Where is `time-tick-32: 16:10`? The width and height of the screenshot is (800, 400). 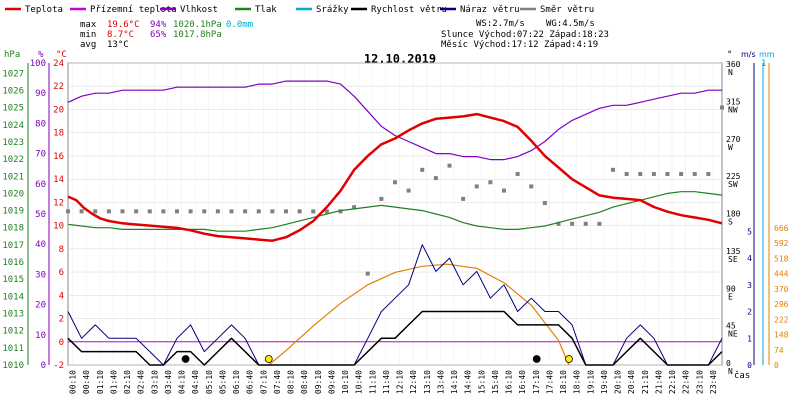 time-tick-32: 16:10 is located at coordinates (509, 382).